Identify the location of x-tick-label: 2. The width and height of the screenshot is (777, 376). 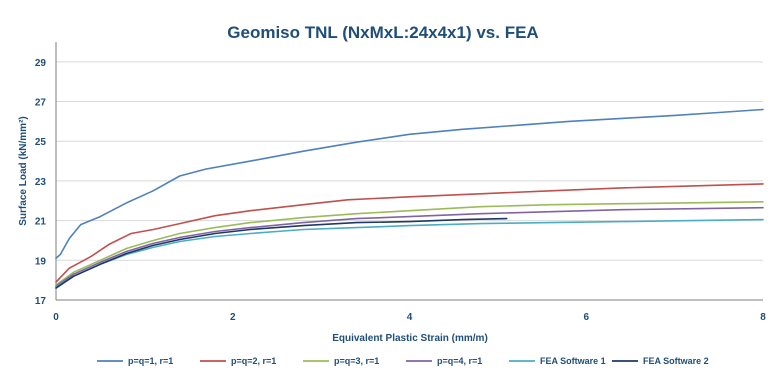
(233, 317).